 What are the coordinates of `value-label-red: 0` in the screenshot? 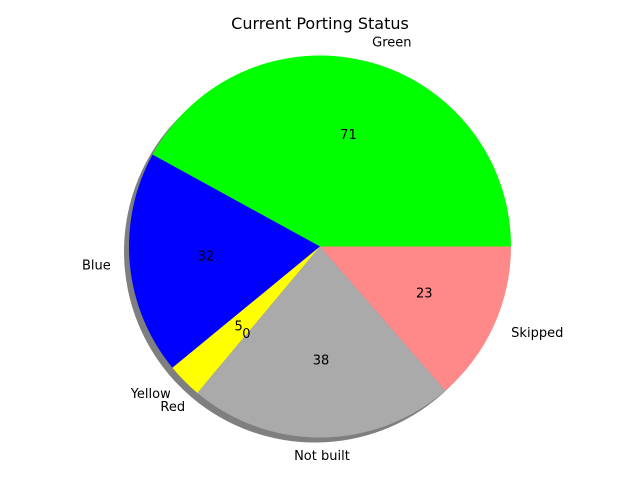 It's located at (246, 334).